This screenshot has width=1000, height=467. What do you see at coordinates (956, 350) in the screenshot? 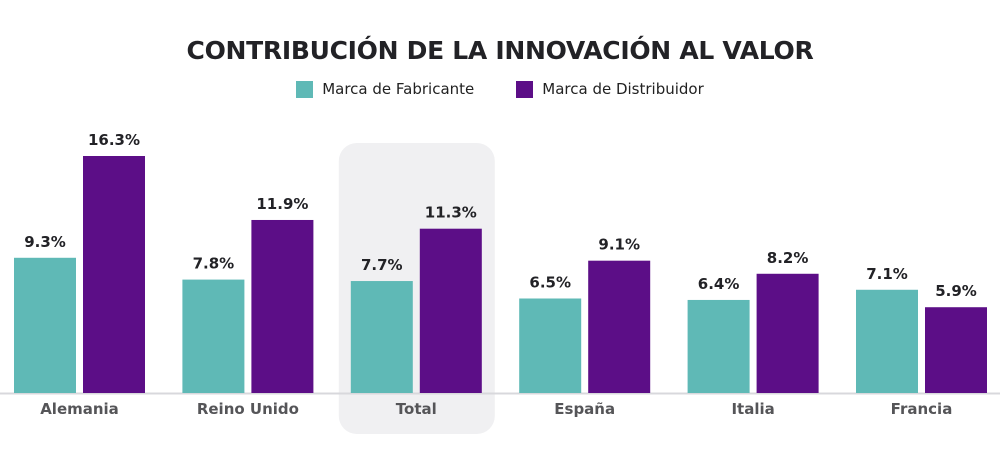
I see `bar-francia-distribuidor` at bounding box center [956, 350].